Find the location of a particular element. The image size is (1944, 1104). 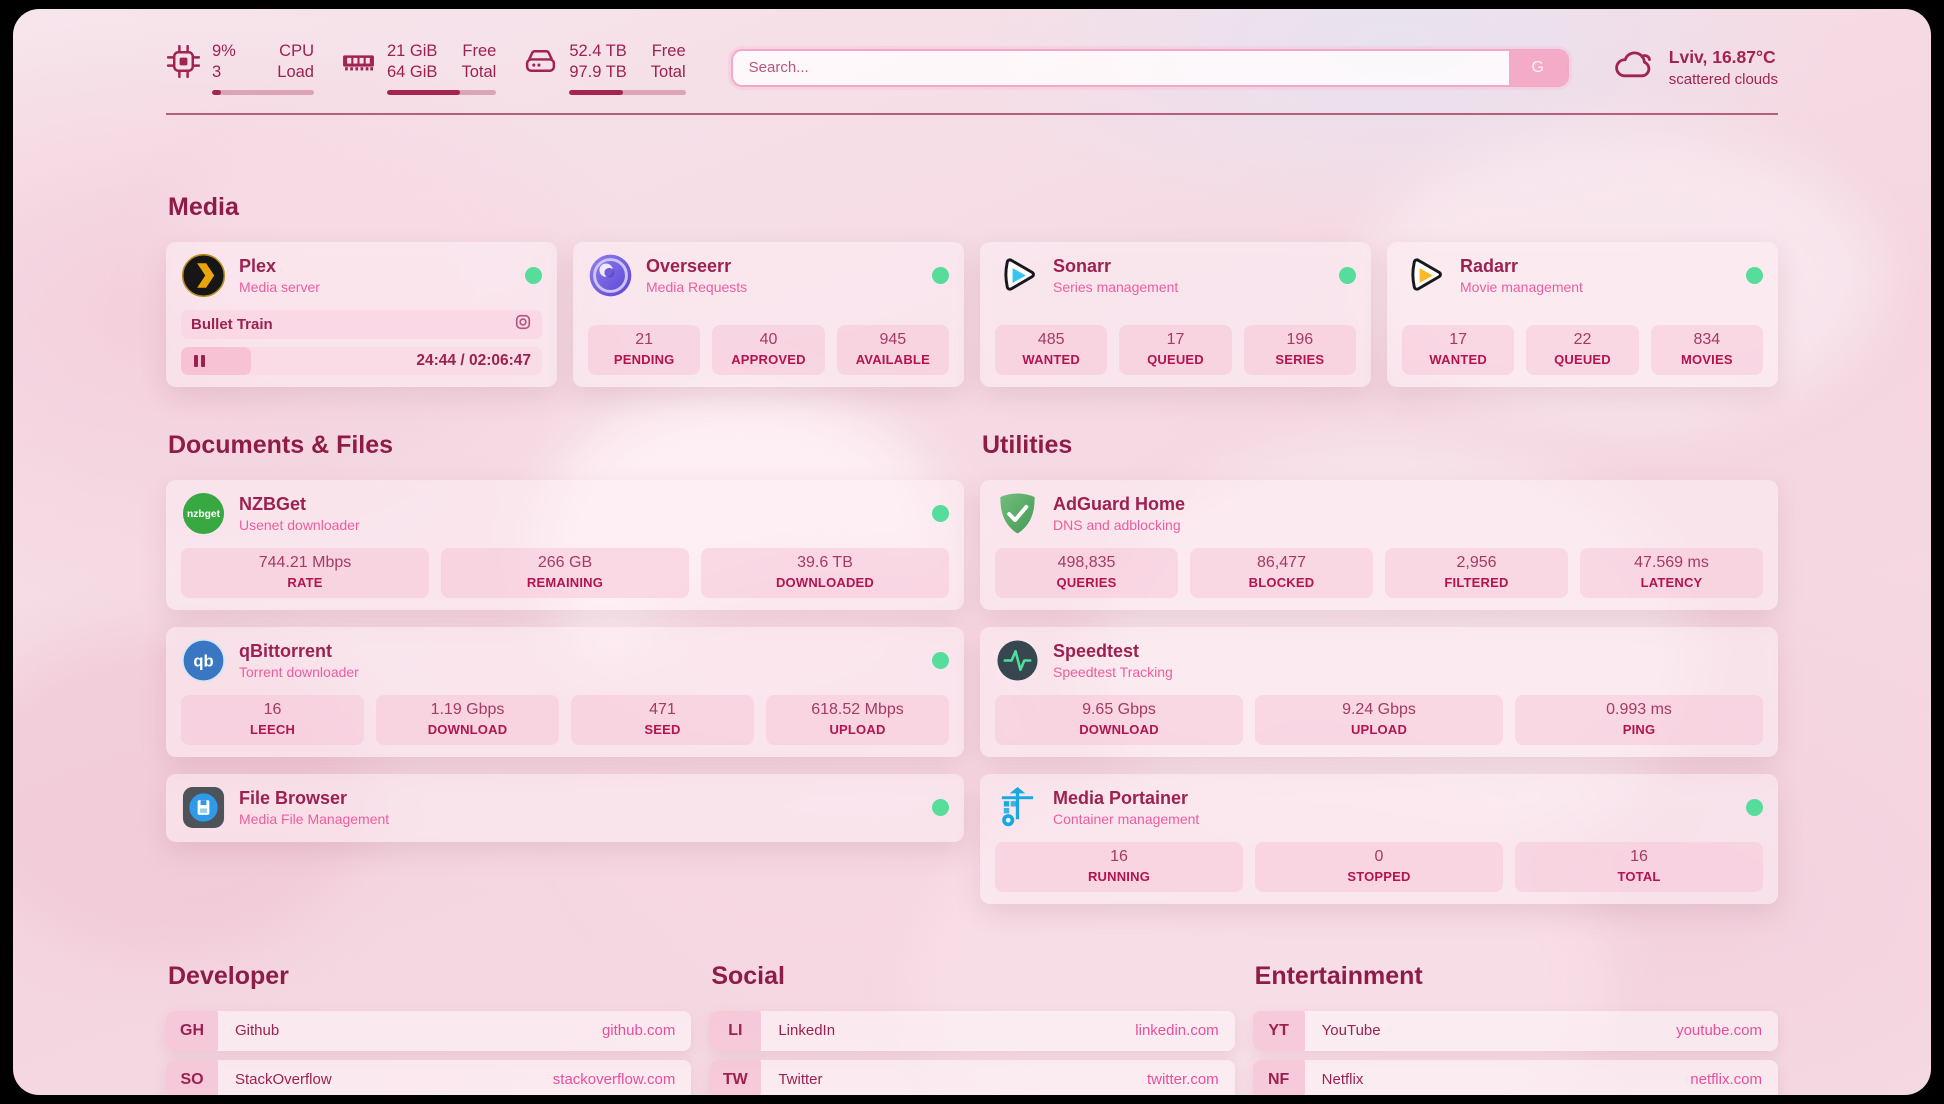

app-title: Plex is located at coordinates (258, 265).